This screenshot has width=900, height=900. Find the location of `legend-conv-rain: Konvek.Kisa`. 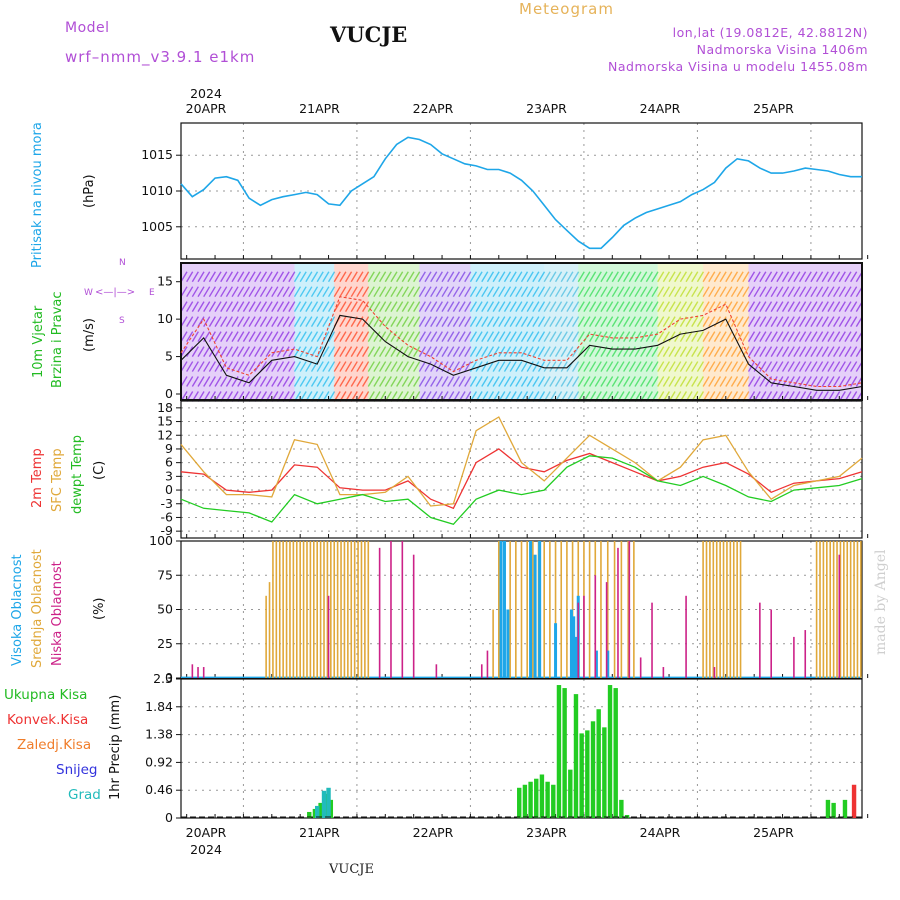

legend-conv-rain: Konvek.Kisa is located at coordinates (48, 720).